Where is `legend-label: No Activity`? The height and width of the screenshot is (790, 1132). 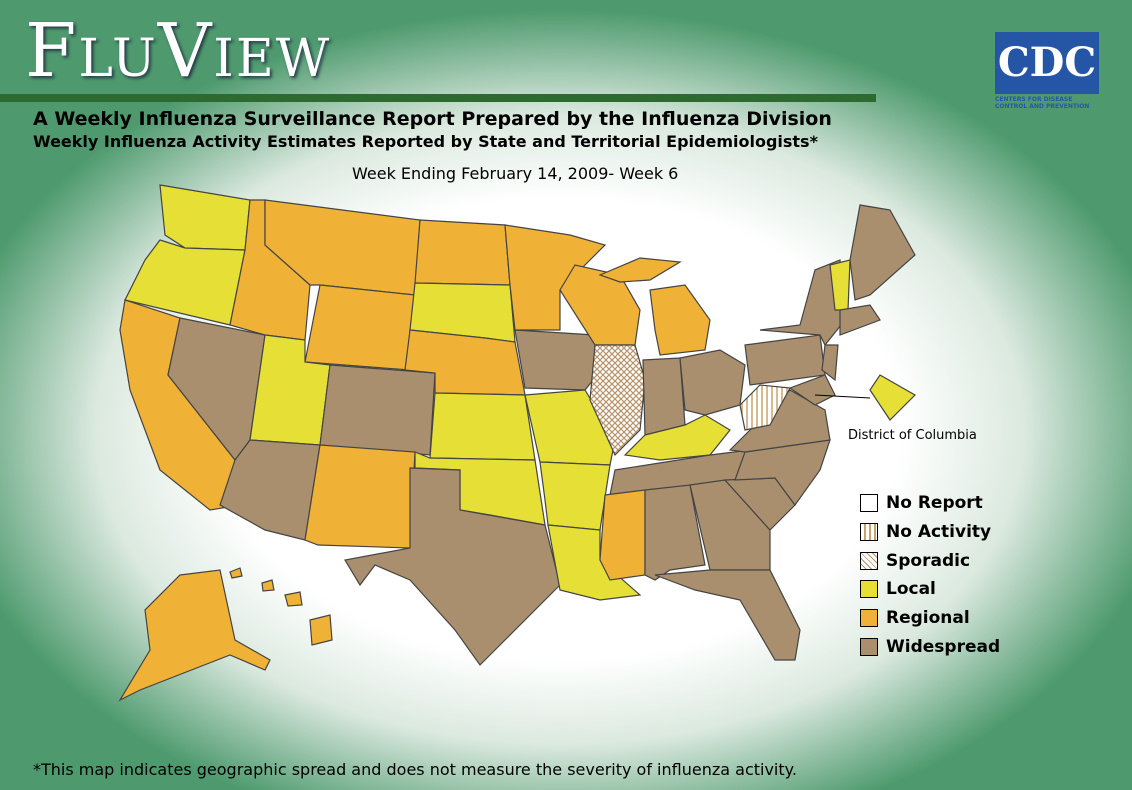 legend-label: No Activity is located at coordinates (939, 532).